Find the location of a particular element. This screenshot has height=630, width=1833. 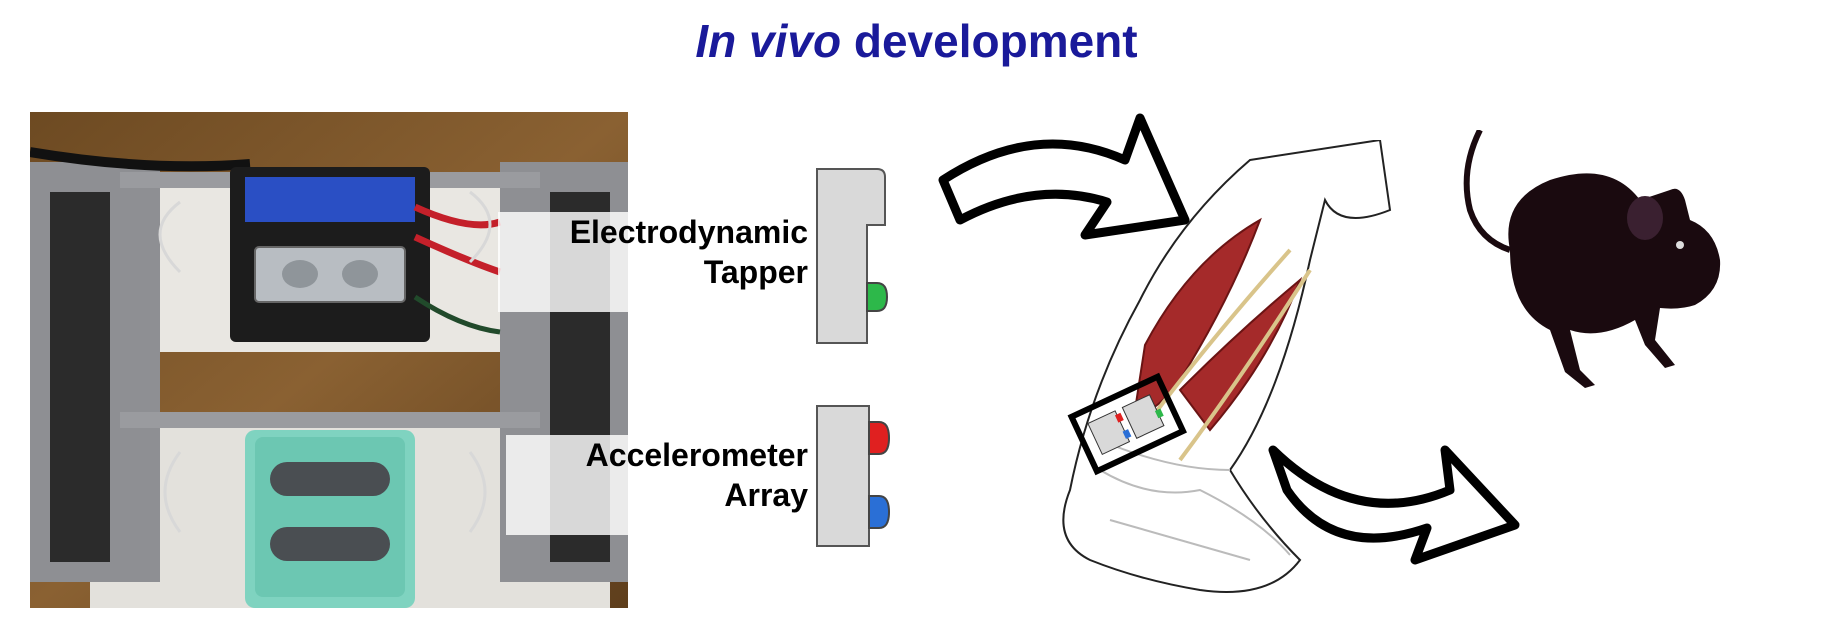

tapper-label-line1: Electrodynamic is located at coordinates (688, 232).